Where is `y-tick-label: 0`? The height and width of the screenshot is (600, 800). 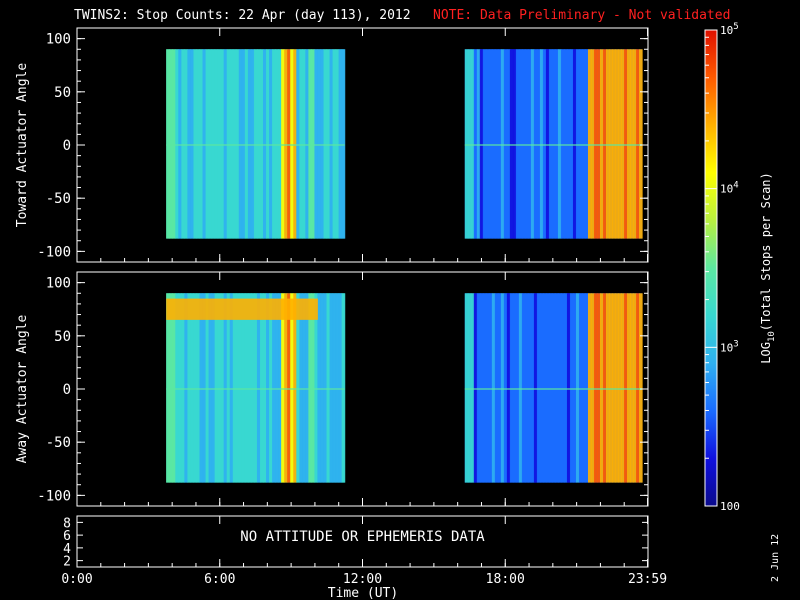 y-tick-label: 0 is located at coordinates (67, 146).